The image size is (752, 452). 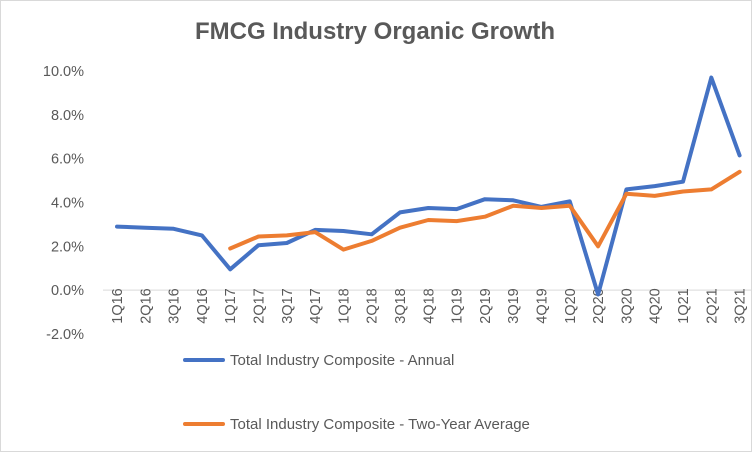 I want to click on x-tick-label: 1Q20, so click(x=571, y=305).